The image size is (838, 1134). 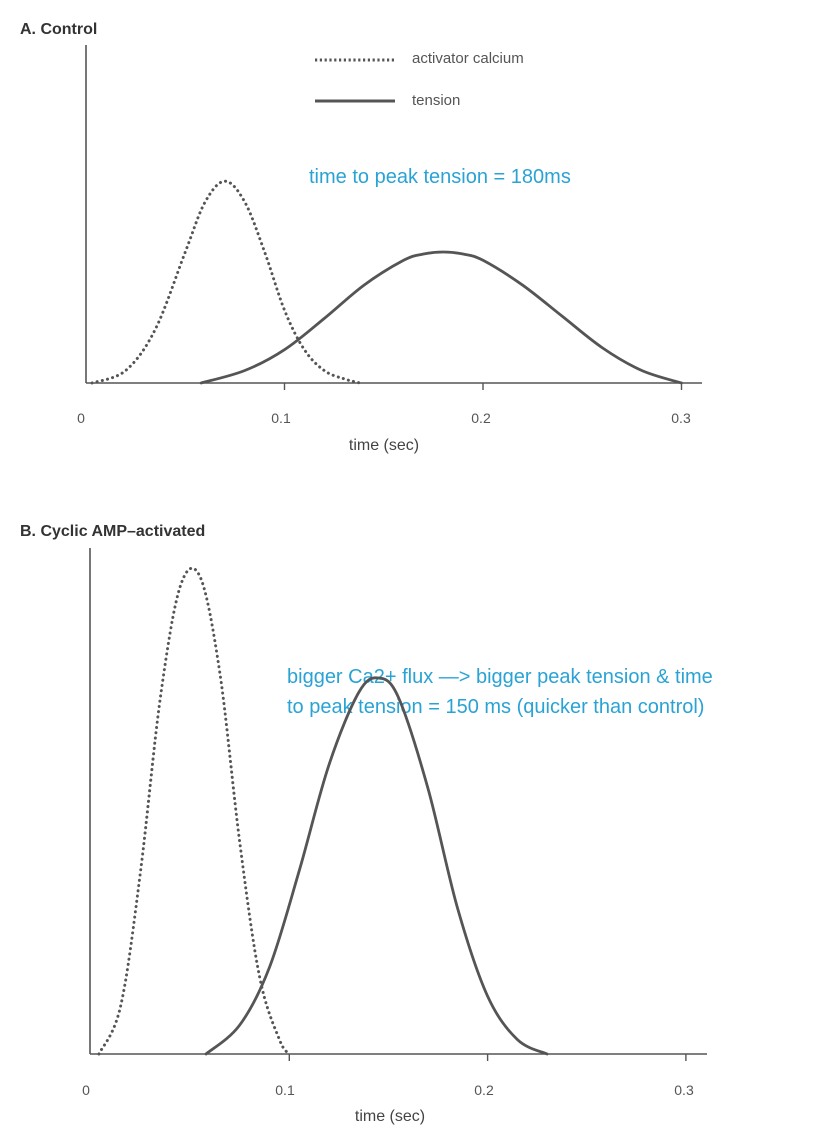 I want to click on panel-a-x-ticks, so click(x=483, y=386).